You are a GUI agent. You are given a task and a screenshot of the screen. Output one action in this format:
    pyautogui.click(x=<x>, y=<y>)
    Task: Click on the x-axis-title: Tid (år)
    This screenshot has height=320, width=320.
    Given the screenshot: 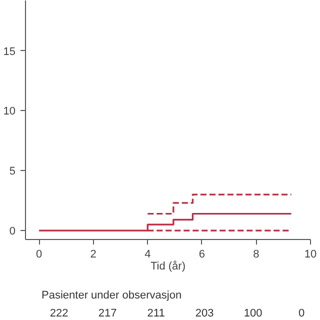 What is the action you would take?
    pyautogui.click(x=168, y=266)
    